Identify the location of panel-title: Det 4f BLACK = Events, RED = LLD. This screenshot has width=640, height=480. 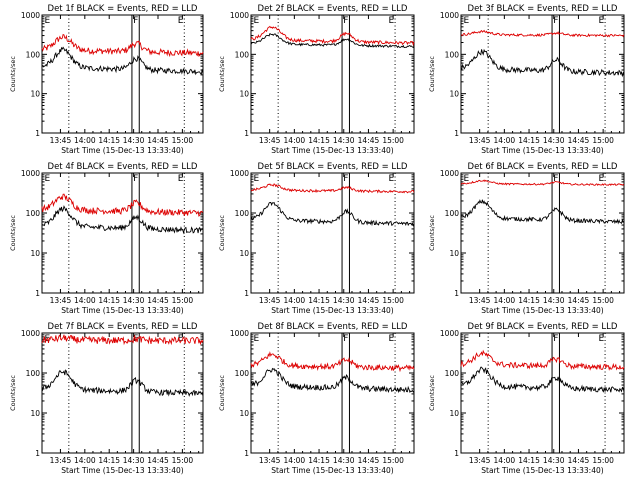
(123, 167).